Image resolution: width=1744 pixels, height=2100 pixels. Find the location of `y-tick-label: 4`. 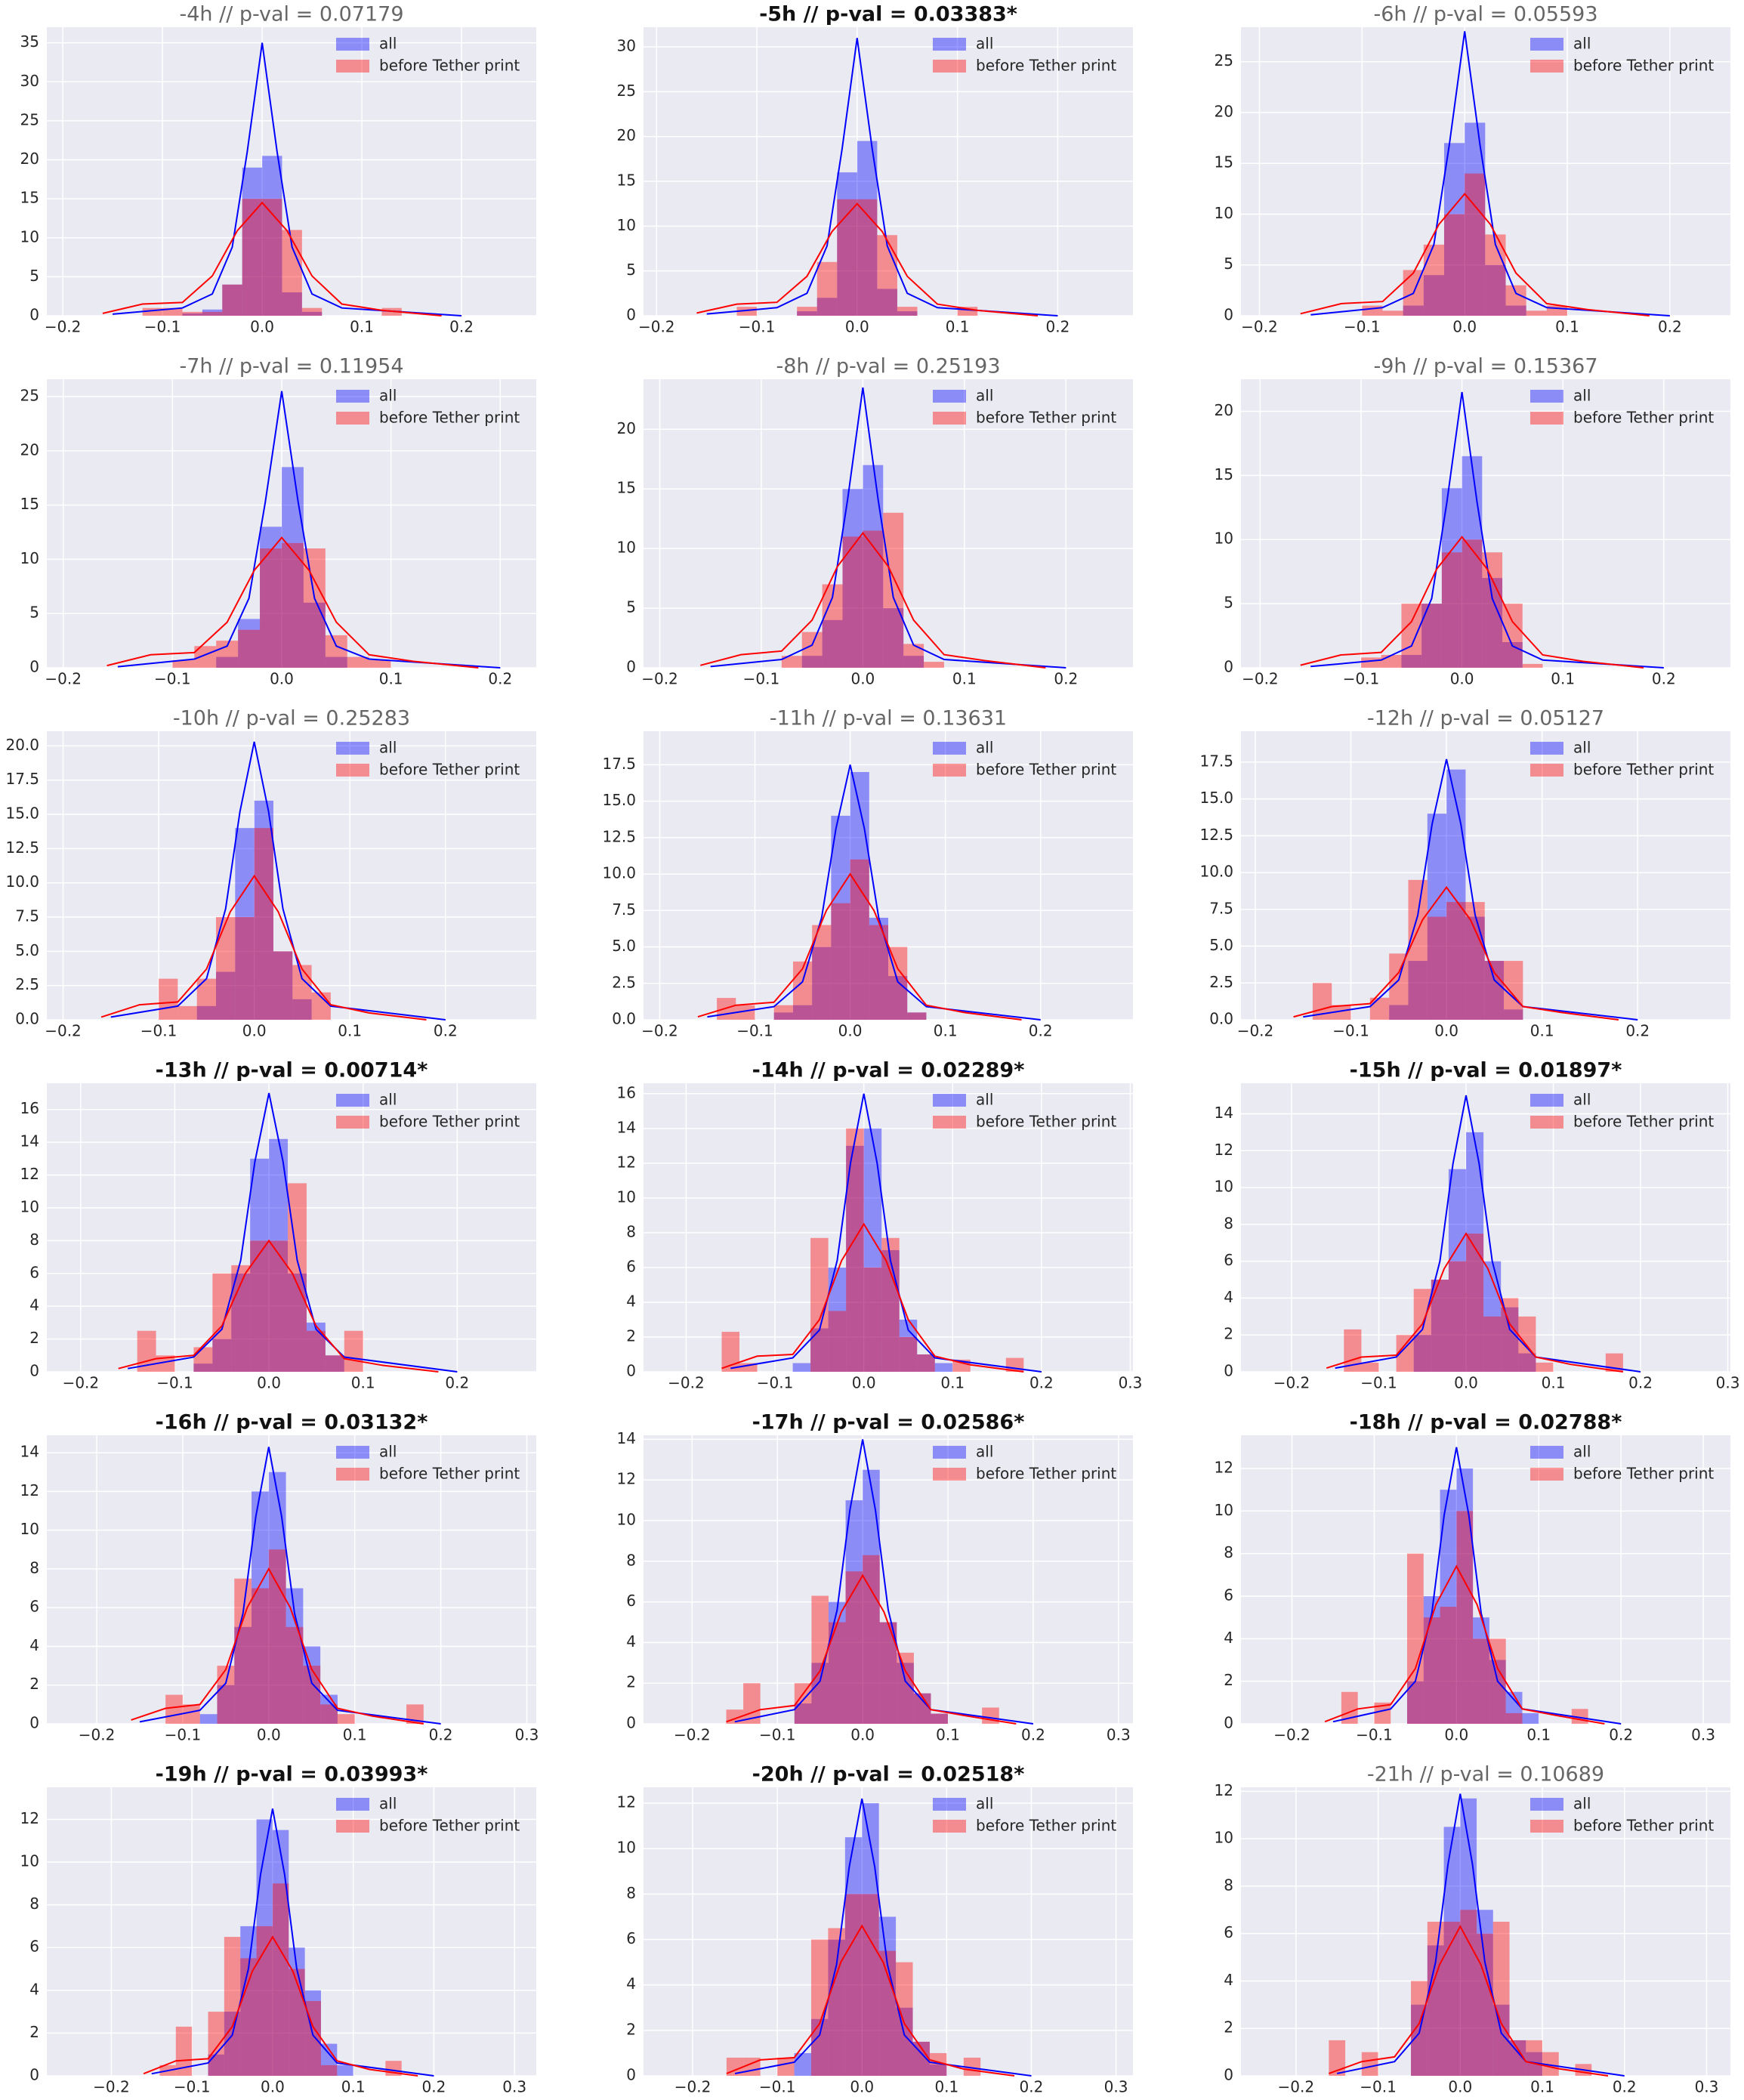

y-tick-label: 4 is located at coordinates (1228, 1638).